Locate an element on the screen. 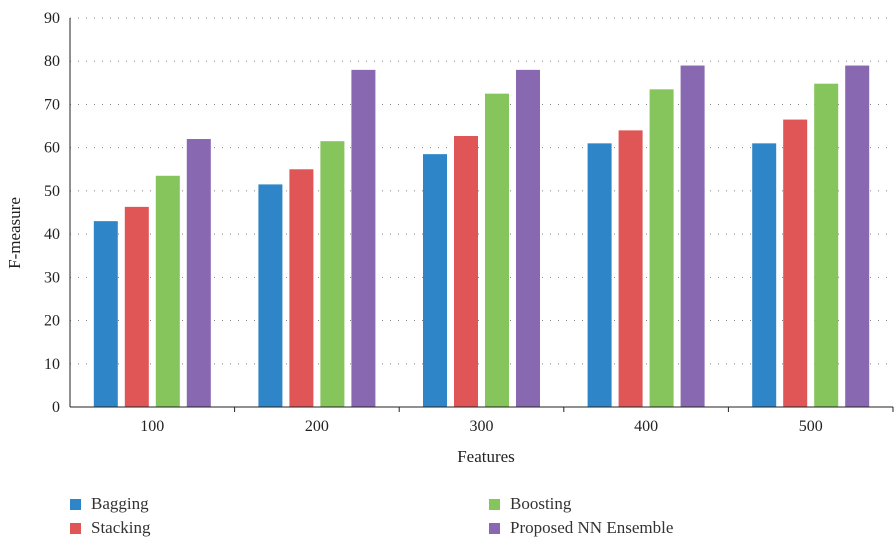 The height and width of the screenshot is (545, 896). legend-item-proposed-nn-ensemble: Proposed NN Ensemble is located at coordinates (581, 528).